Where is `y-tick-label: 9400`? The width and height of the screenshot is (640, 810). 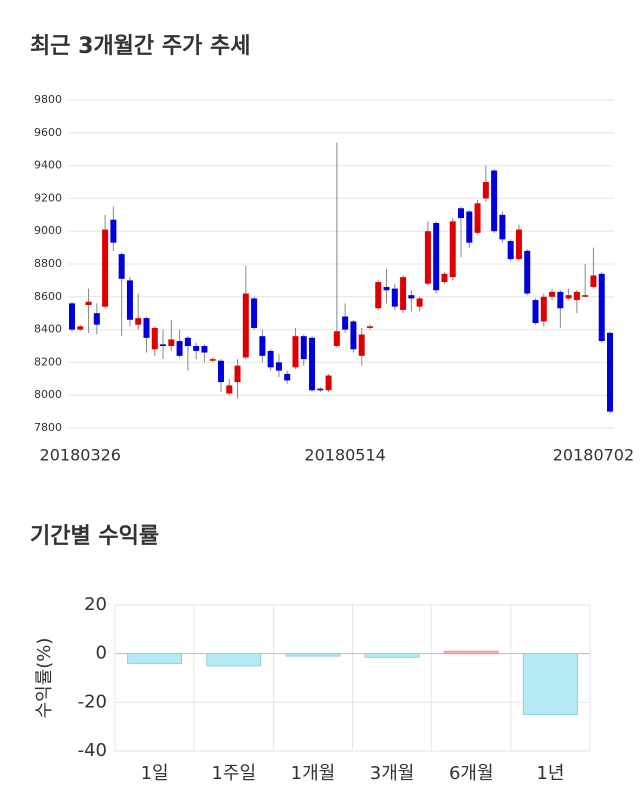 y-tick-label: 9400 is located at coordinates (48, 165).